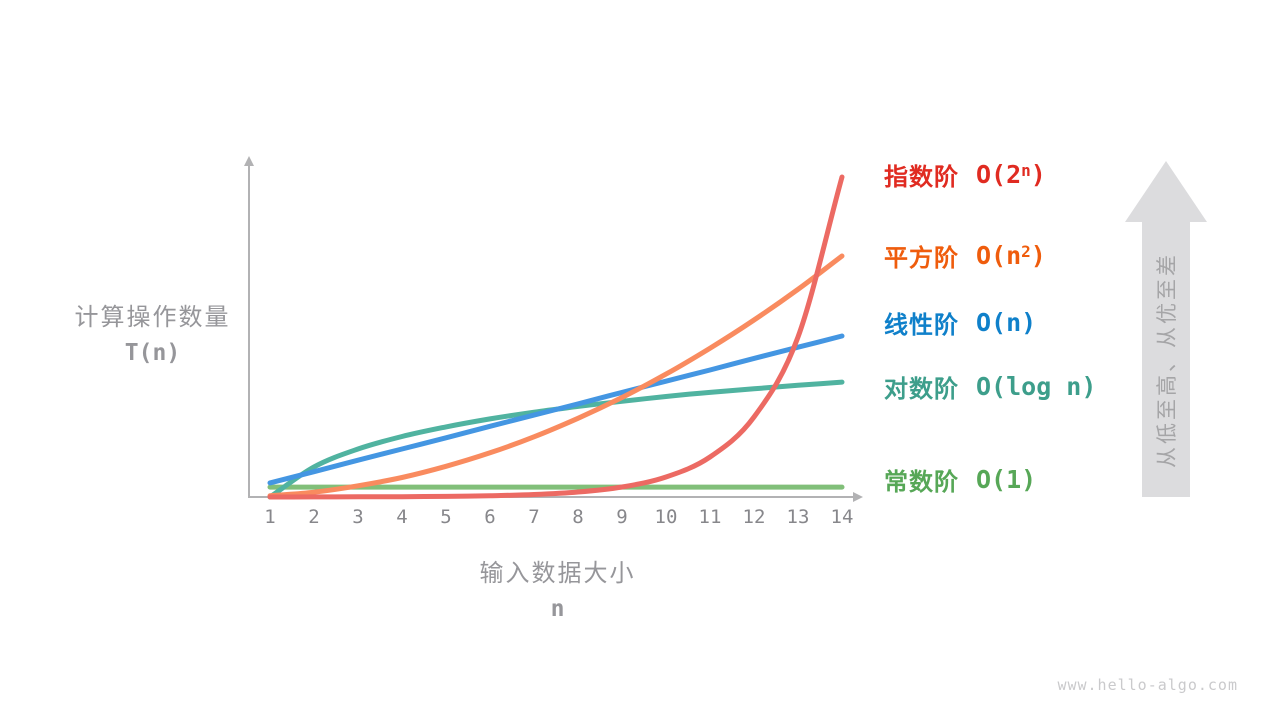 The width and height of the screenshot is (1280, 720). I want to click on x-tick-label: 5, so click(446, 517).